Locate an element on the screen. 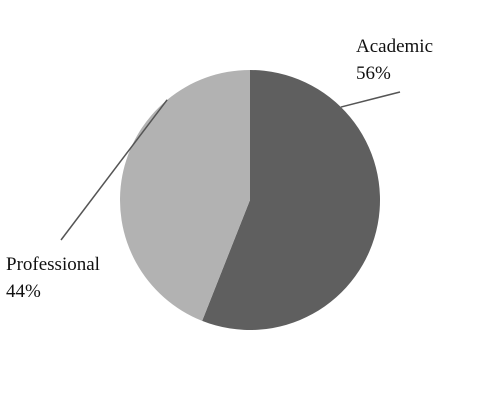 The height and width of the screenshot is (400, 500). leader-line-professional is located at coordinates (114, 170).